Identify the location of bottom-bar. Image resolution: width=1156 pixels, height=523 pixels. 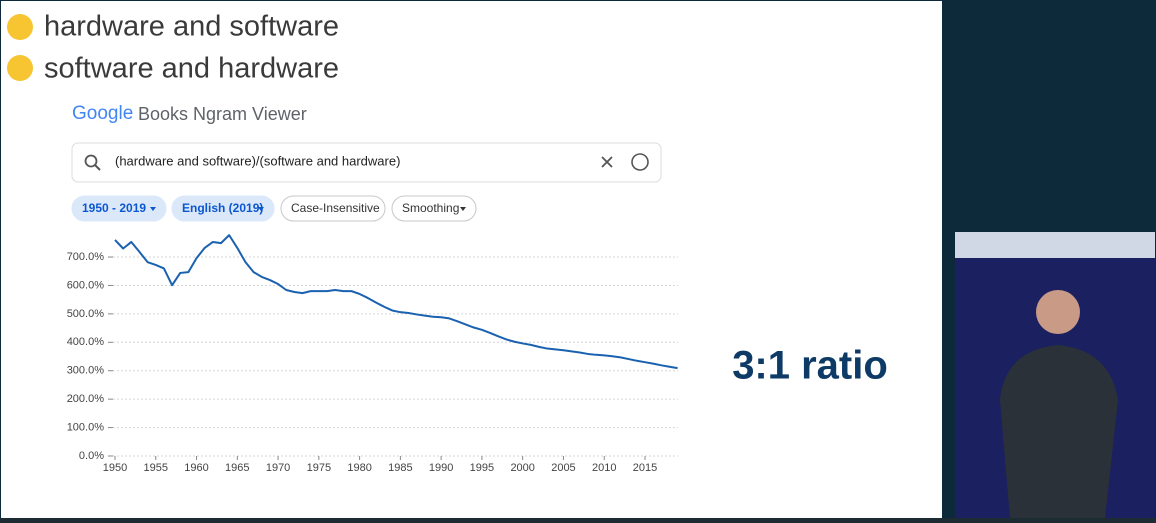
(578, 520).